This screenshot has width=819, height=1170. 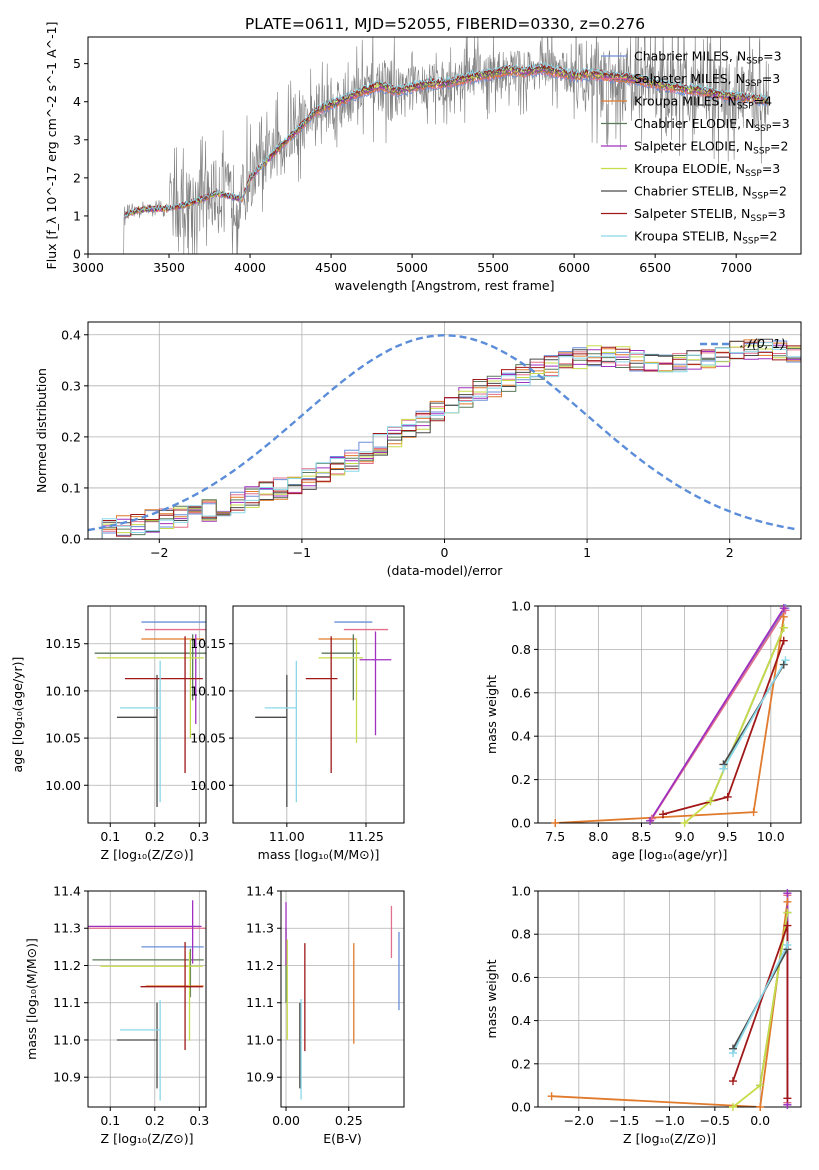 What do you see at coordinates (771, 836) in the screenshot?
I see `x-tick-label: 10.0` at bounding box center [771, 836].